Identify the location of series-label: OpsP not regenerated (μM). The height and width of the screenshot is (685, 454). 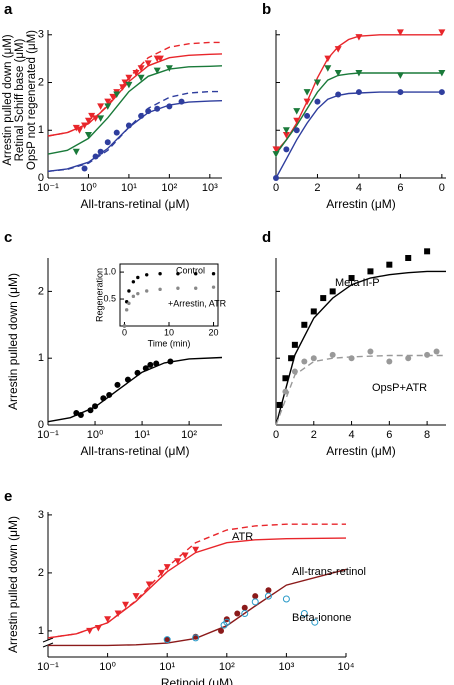
(32, 100).